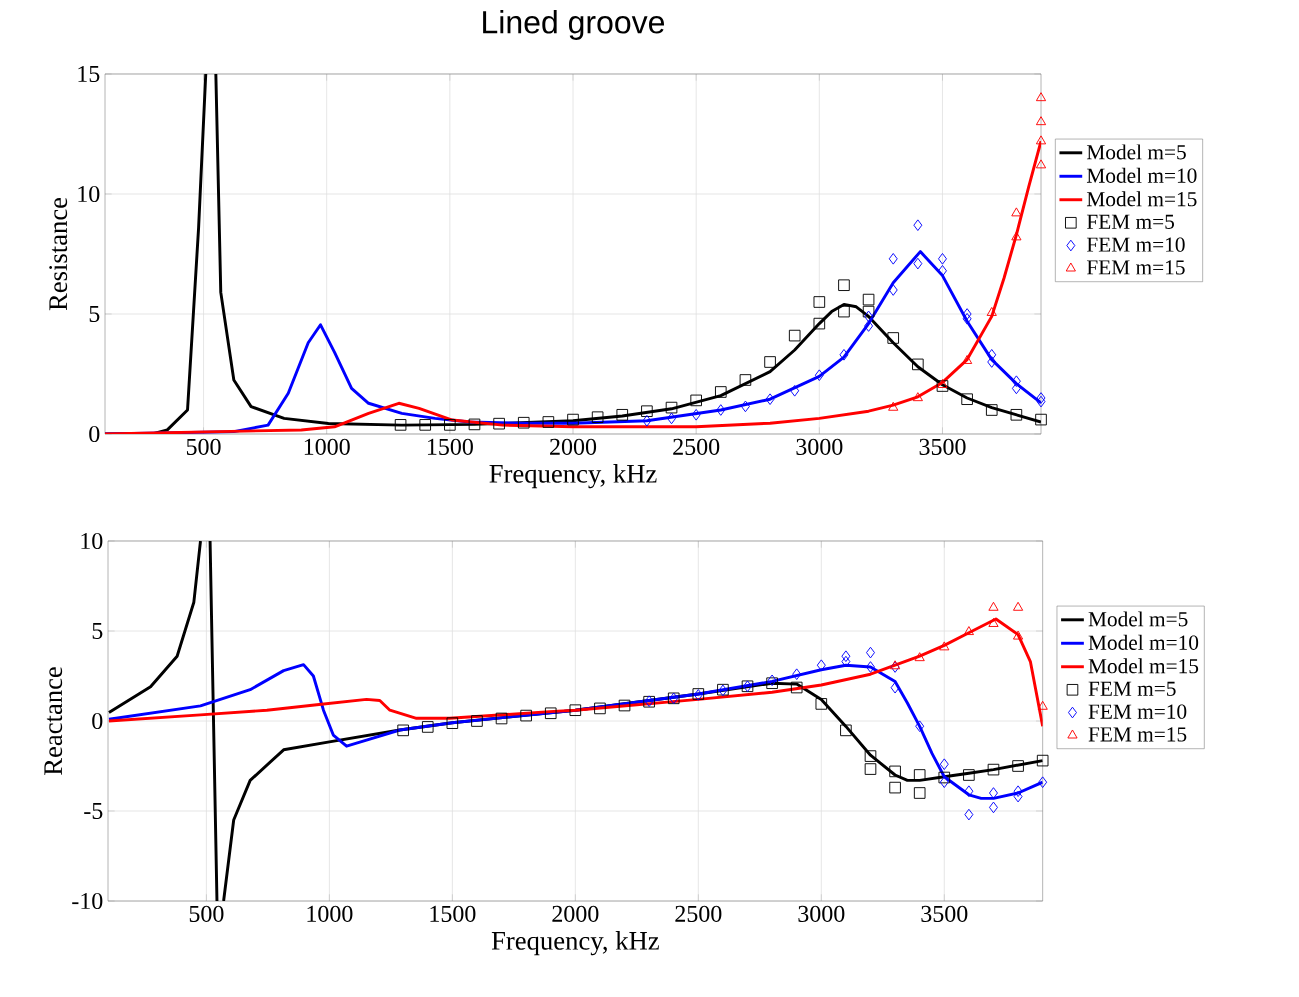 Image resolution: width=1299 pixels, height=997 pixels. Describe the element at coordinates (821, 913) in the screenshot. I see `x-tick-label: 3000` at that location.